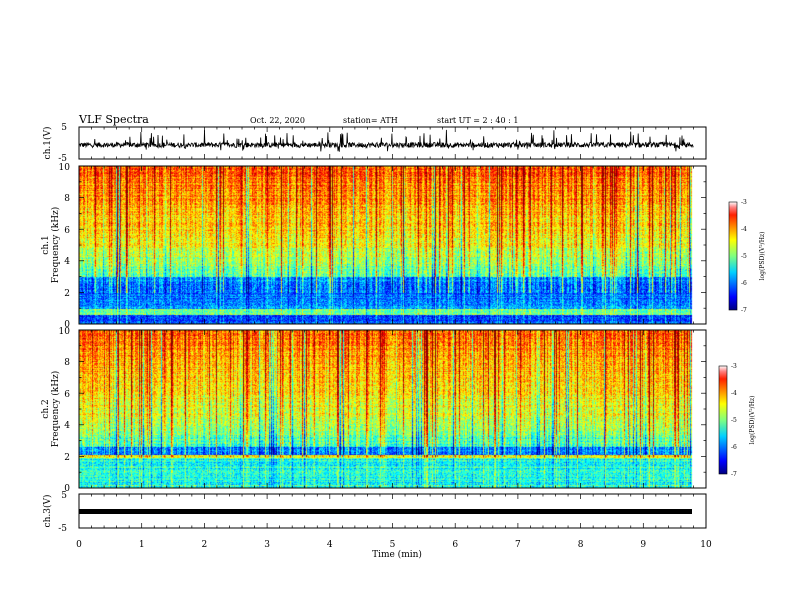 The image size is (792, 612). I want to click on date-label: Oct. 22, 2020, so click(277, 120).